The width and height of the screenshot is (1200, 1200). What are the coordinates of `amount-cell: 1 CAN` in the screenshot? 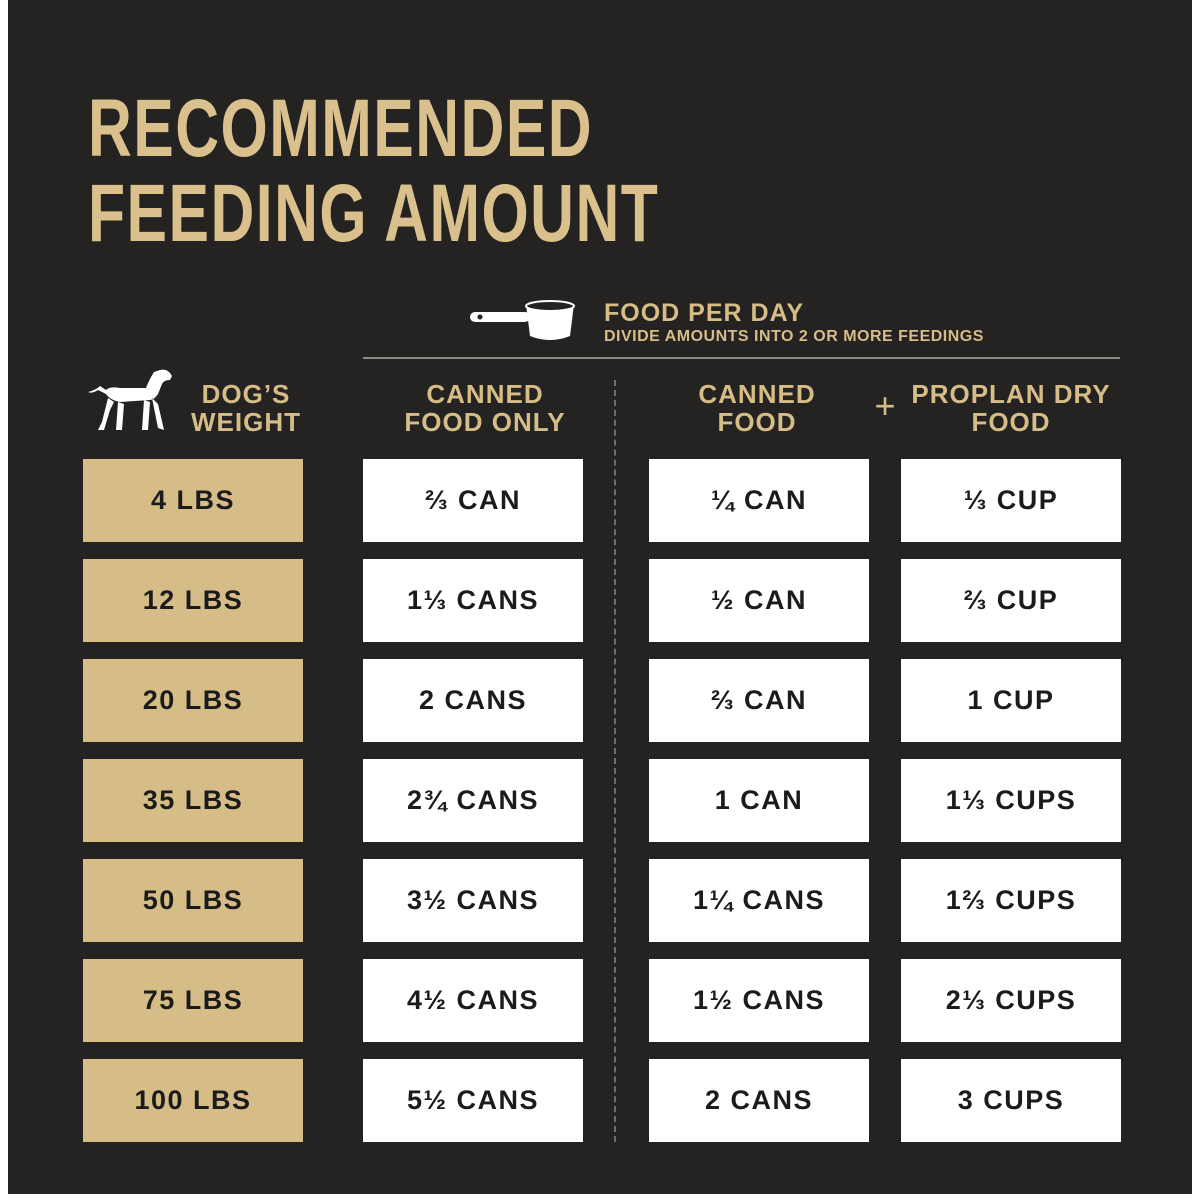 It's located at (759, 800).